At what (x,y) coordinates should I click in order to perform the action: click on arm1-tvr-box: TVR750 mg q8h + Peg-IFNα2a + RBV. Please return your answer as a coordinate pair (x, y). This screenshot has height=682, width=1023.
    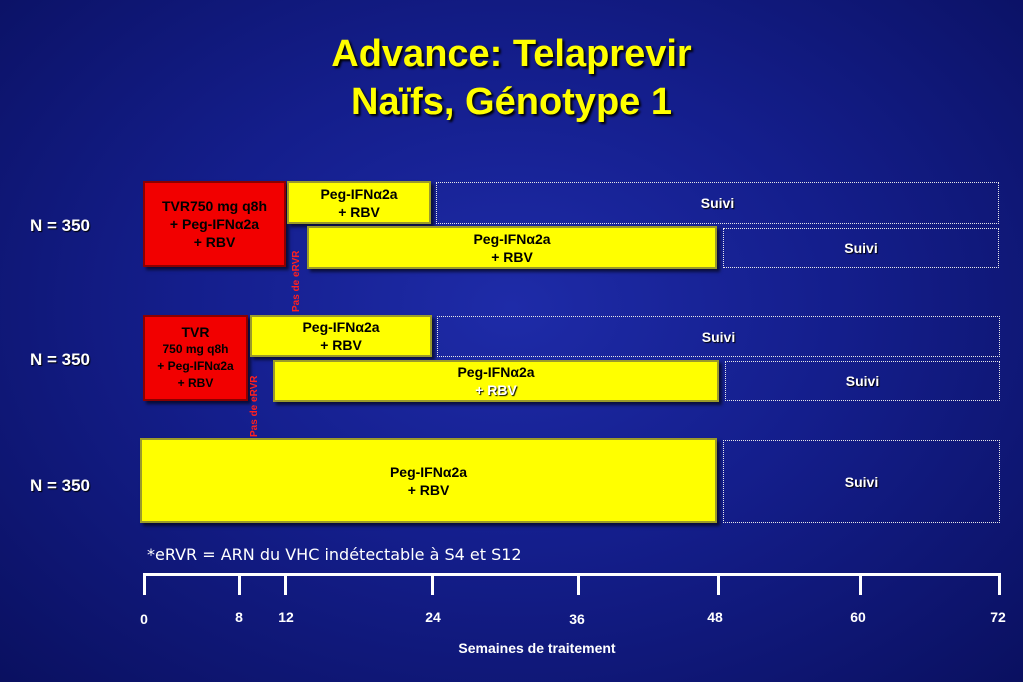
    Looking at the image, I should click on (214, 224).